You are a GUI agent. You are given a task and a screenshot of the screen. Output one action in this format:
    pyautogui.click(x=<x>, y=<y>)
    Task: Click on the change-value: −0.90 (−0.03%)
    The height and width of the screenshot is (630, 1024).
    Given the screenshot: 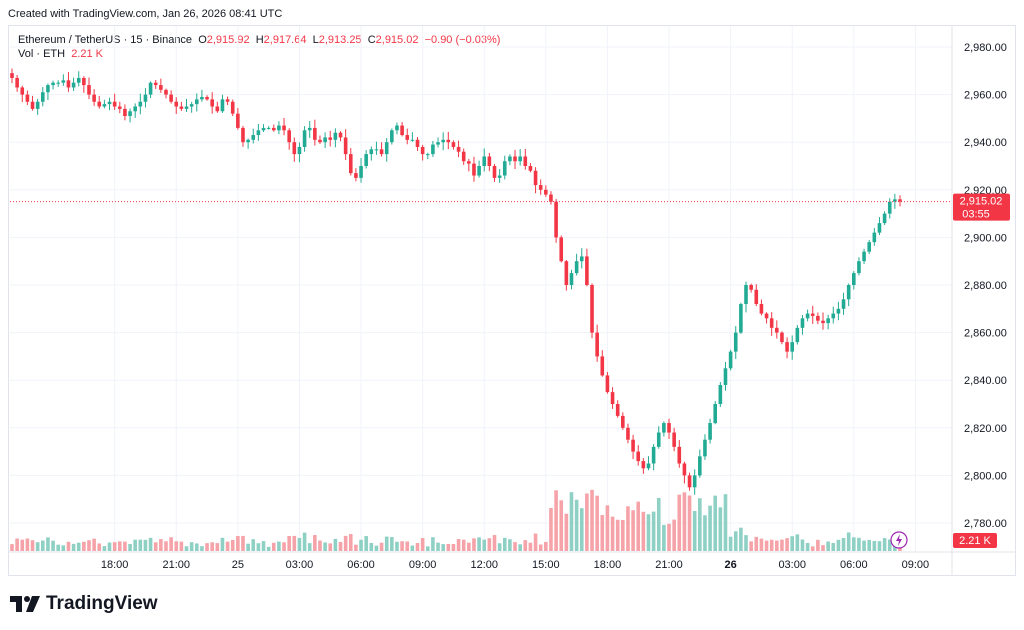 What is the action you would take?
    pyautogui.click(x=462, y=40)
    